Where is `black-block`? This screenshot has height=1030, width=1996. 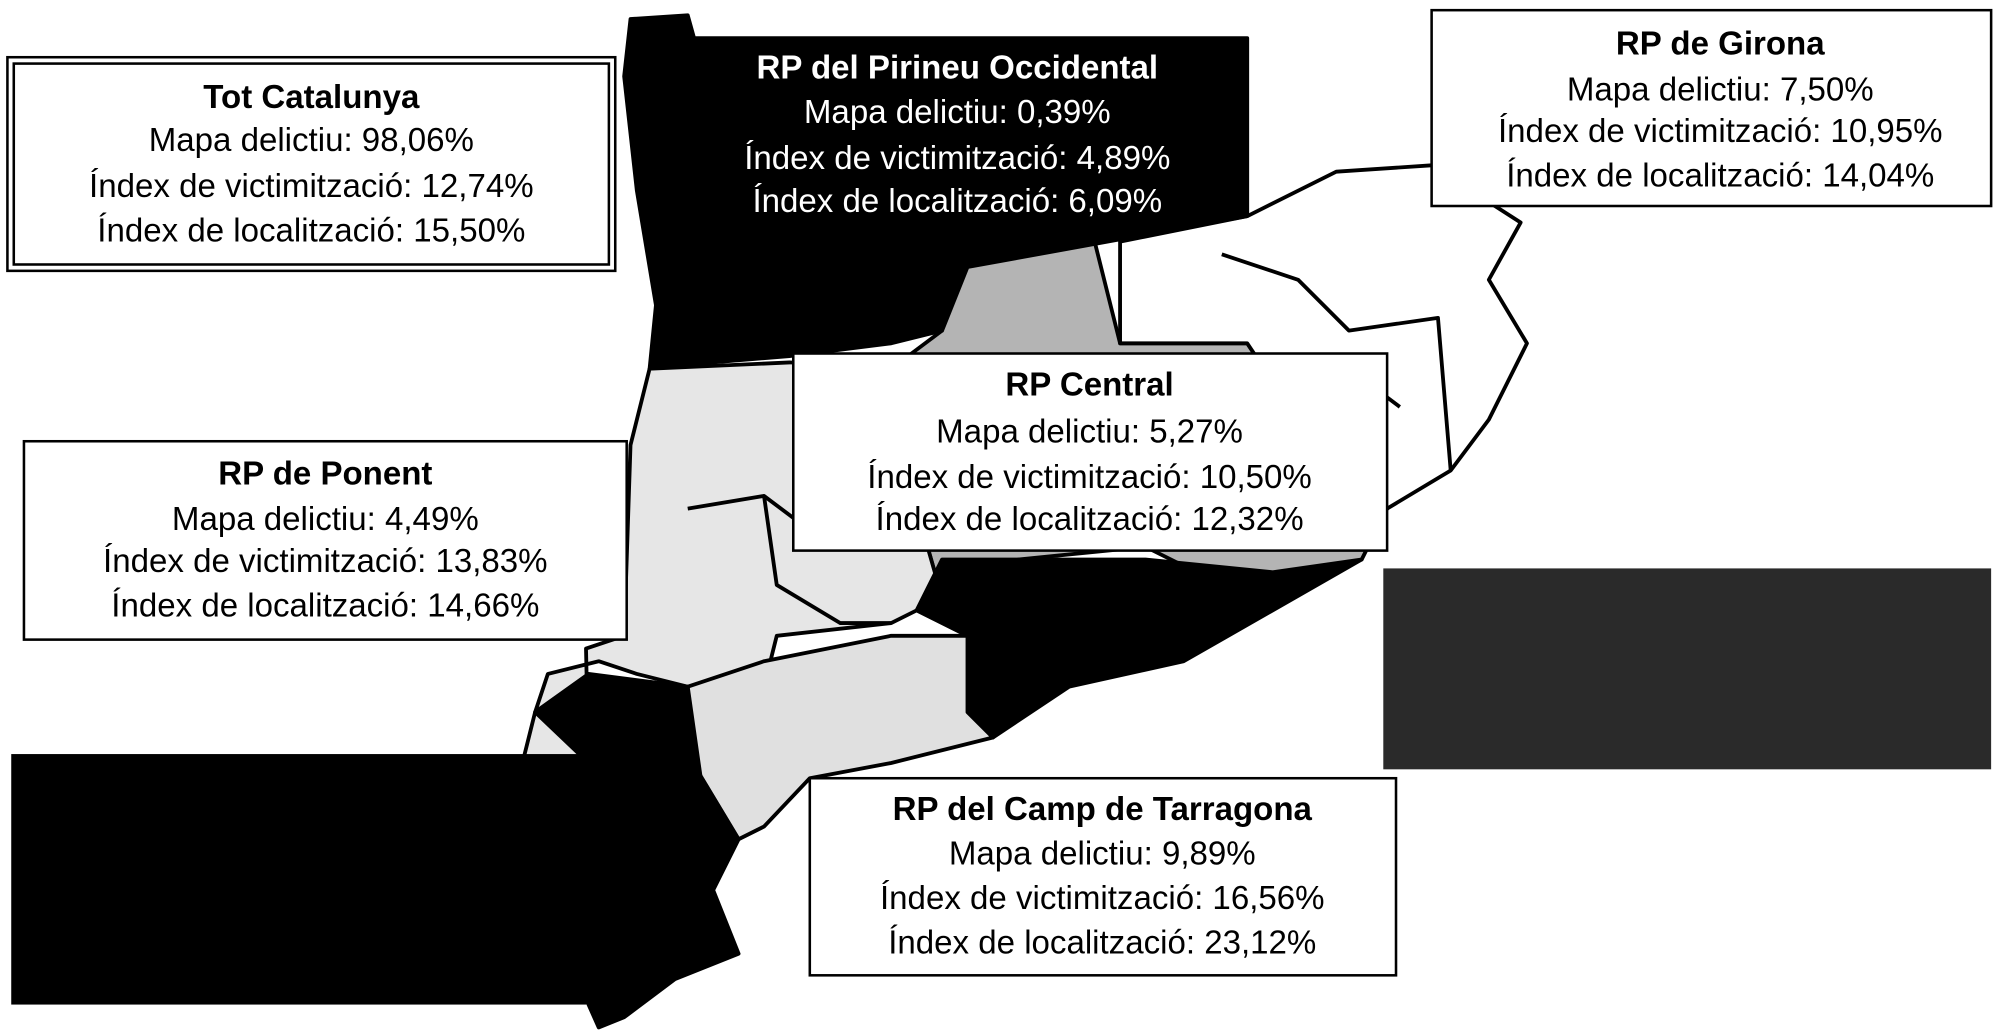
black-block is located at coordinates (300, 879).